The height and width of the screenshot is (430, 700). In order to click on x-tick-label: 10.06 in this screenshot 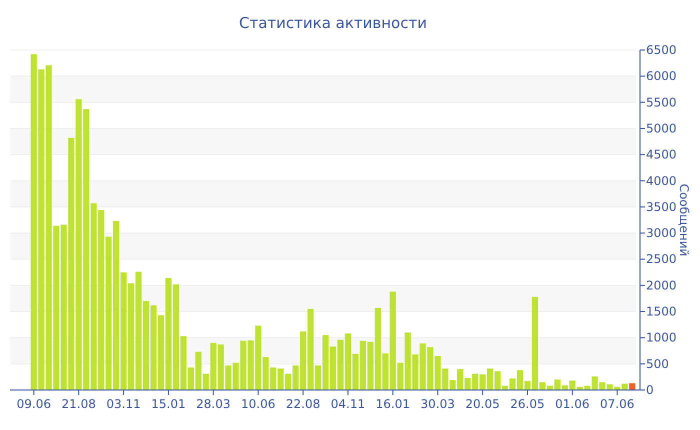, I will do `click(258, 404)`.